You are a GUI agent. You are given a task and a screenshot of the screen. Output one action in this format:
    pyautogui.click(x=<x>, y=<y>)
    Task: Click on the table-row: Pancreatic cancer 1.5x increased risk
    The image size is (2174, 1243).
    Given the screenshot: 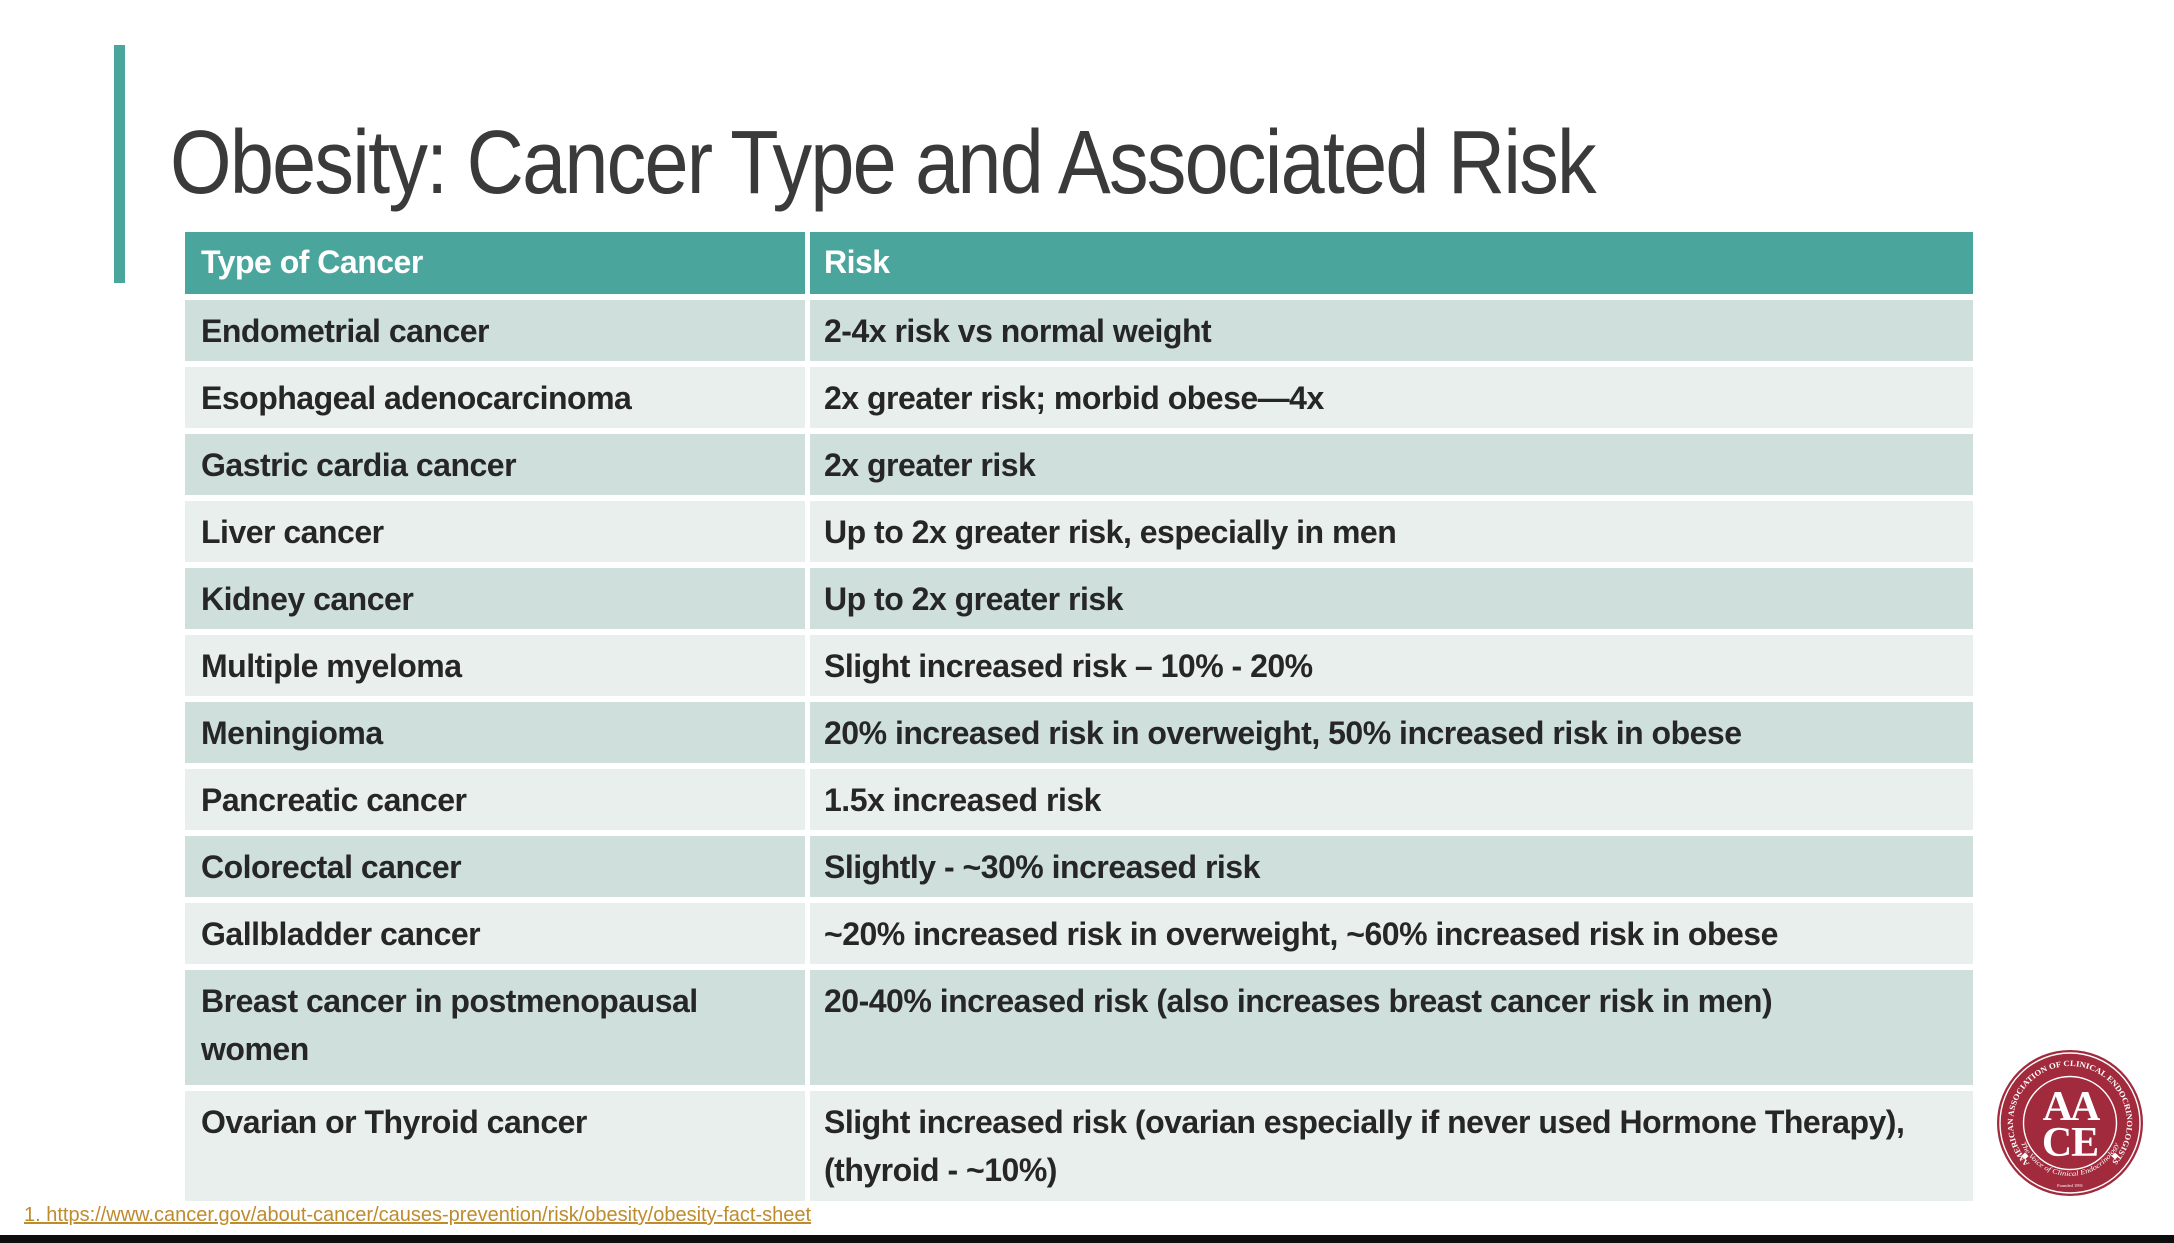 What is the action you would take?
    pyautogui.click(x=1079, y=799)
    